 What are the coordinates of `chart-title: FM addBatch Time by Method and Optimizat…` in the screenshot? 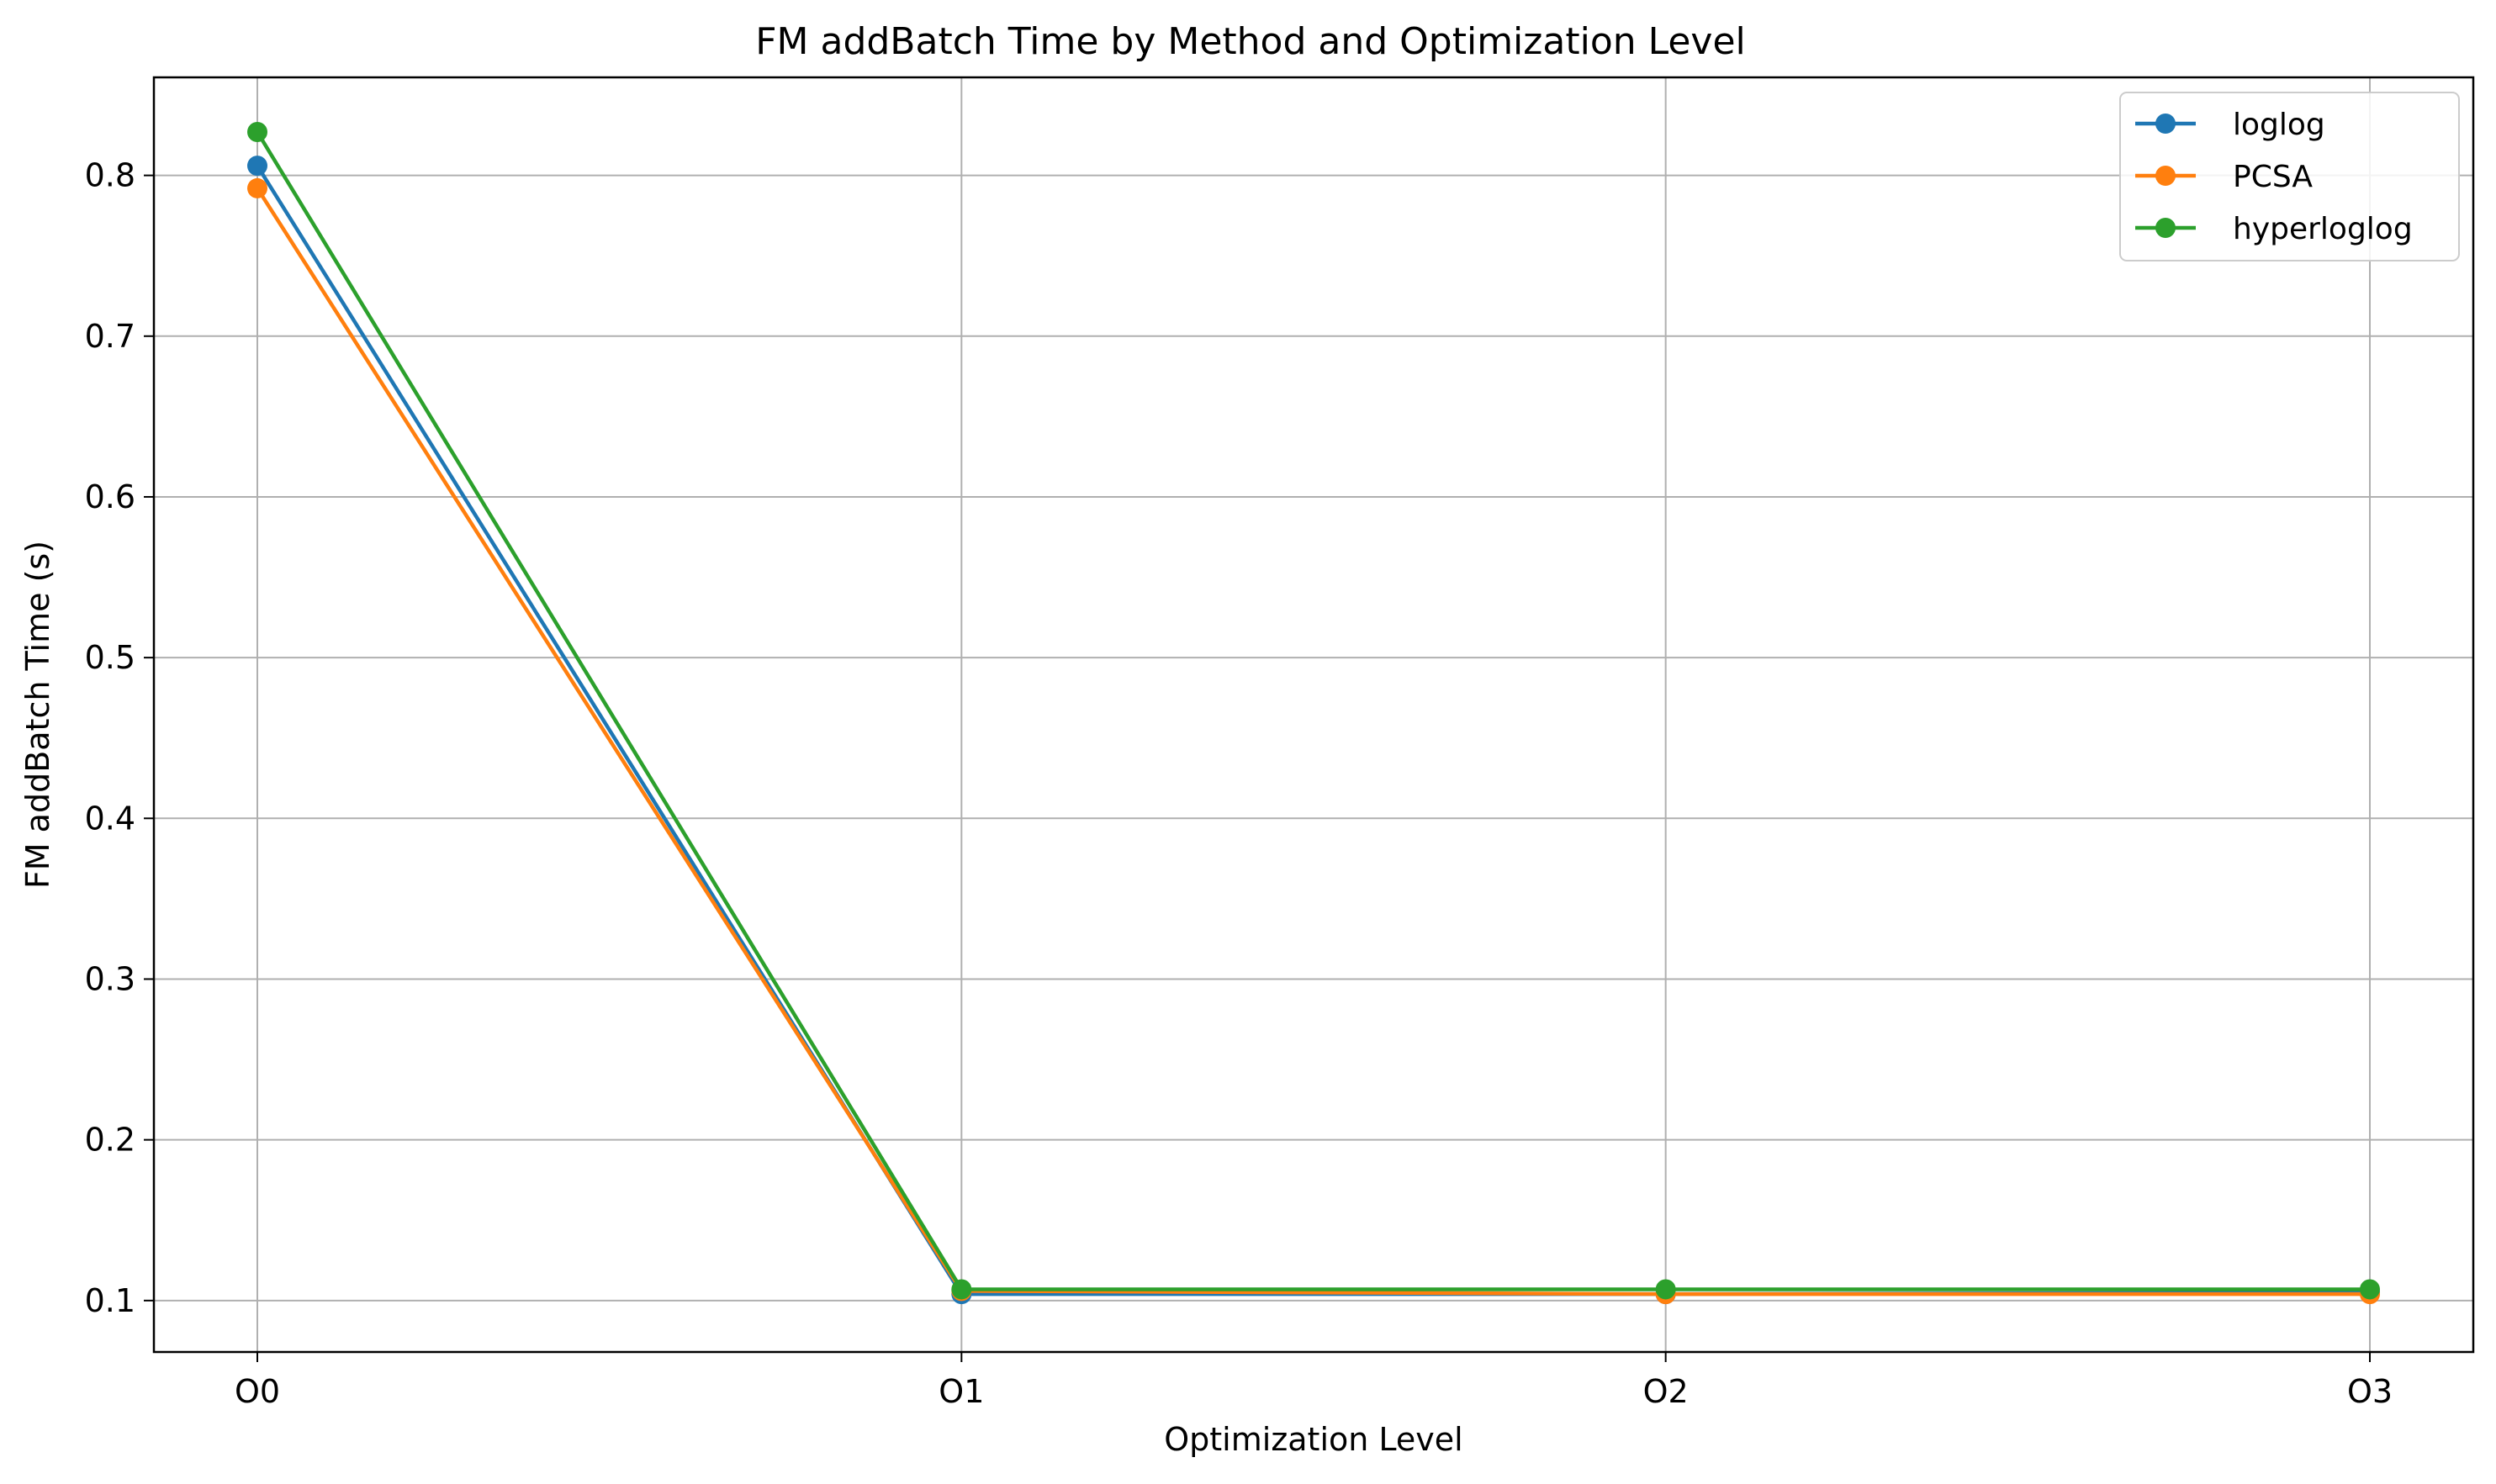 It's located at (1250, 41).